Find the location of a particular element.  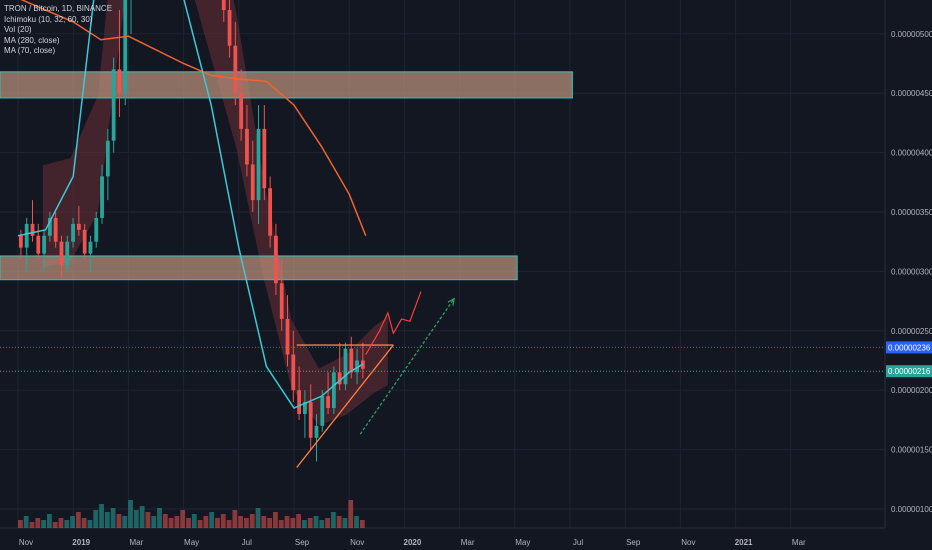

symbol-title: TRON / Bitcoin, 1D, BINANCE is located at coordinates (58, 8).